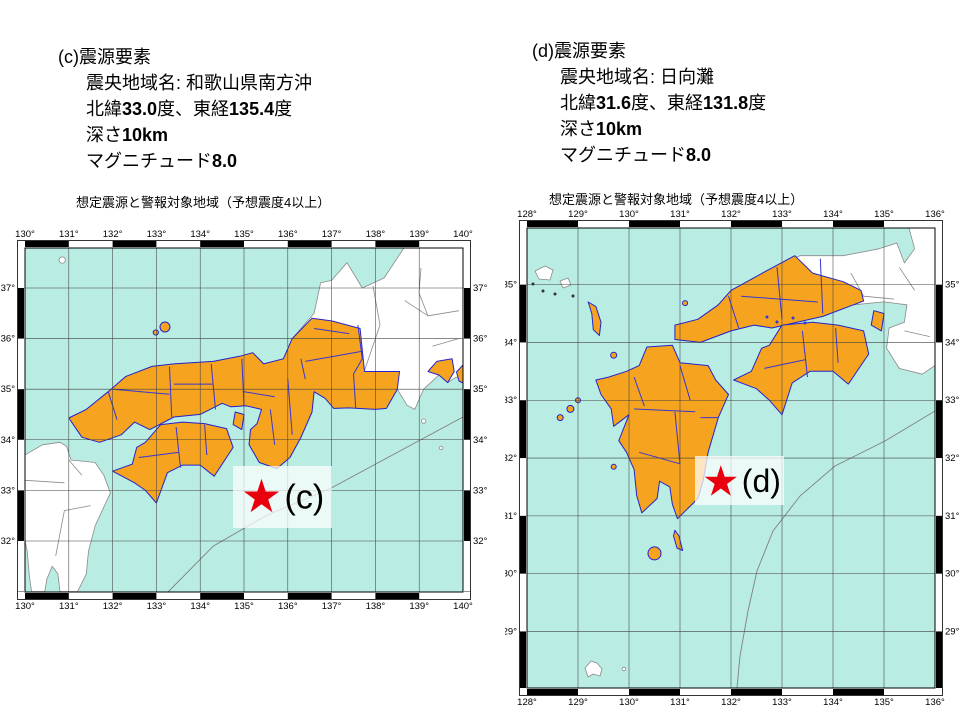  What do you see at coordinates (726, 103) in the screenshot?
I see `info-segment: 131.8` at bounding box center [726, 103].